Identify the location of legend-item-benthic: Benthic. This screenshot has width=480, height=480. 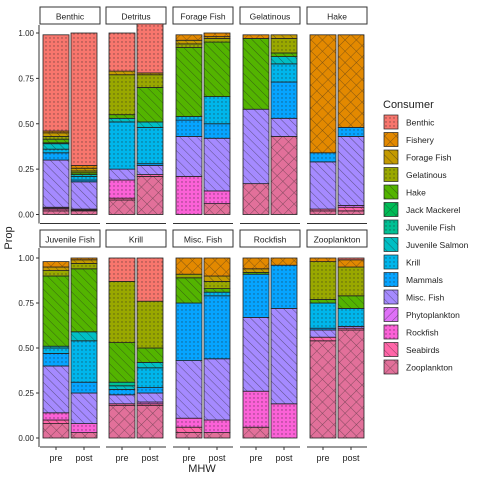
(409, 122).